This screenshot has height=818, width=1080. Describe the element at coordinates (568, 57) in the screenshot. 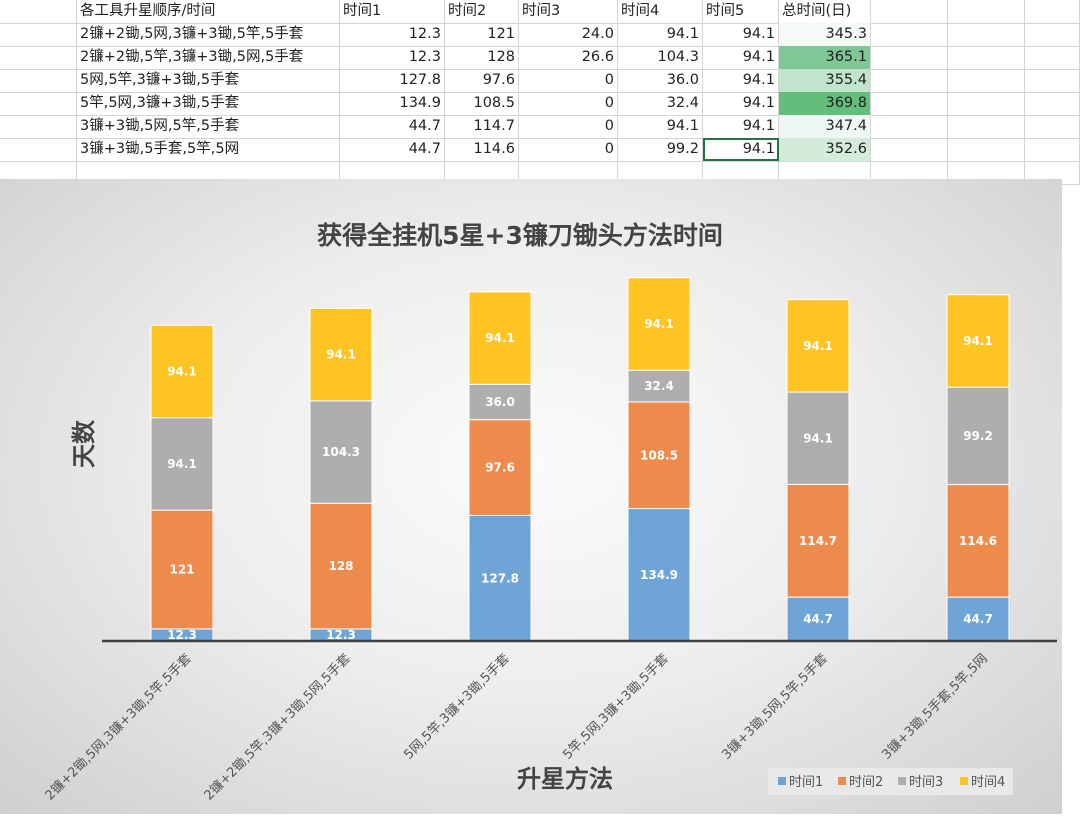

I see `cell: 26.6` at that location.